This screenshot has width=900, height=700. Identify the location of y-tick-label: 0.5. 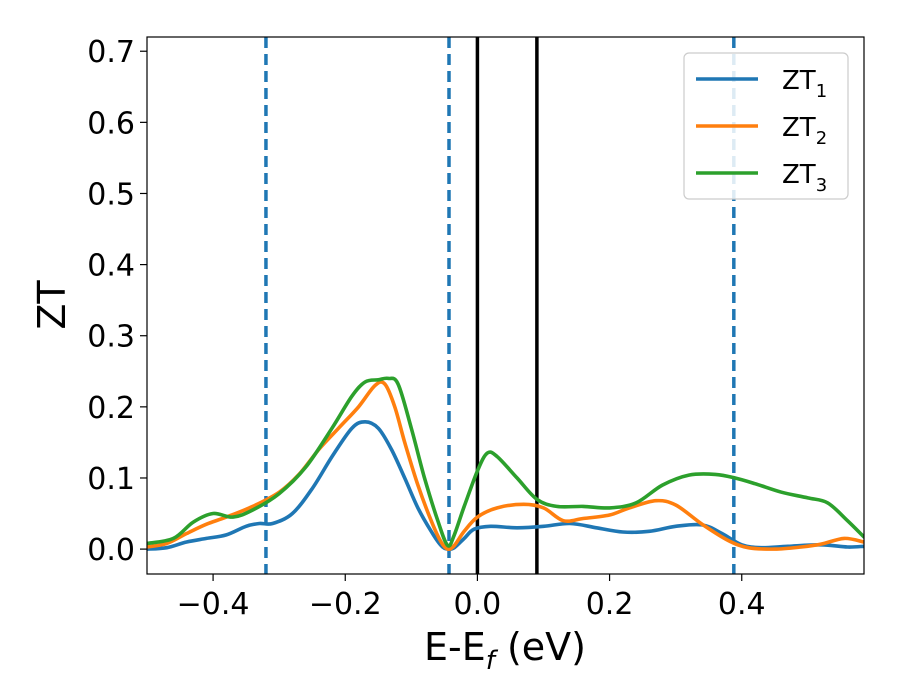
(111, 194).